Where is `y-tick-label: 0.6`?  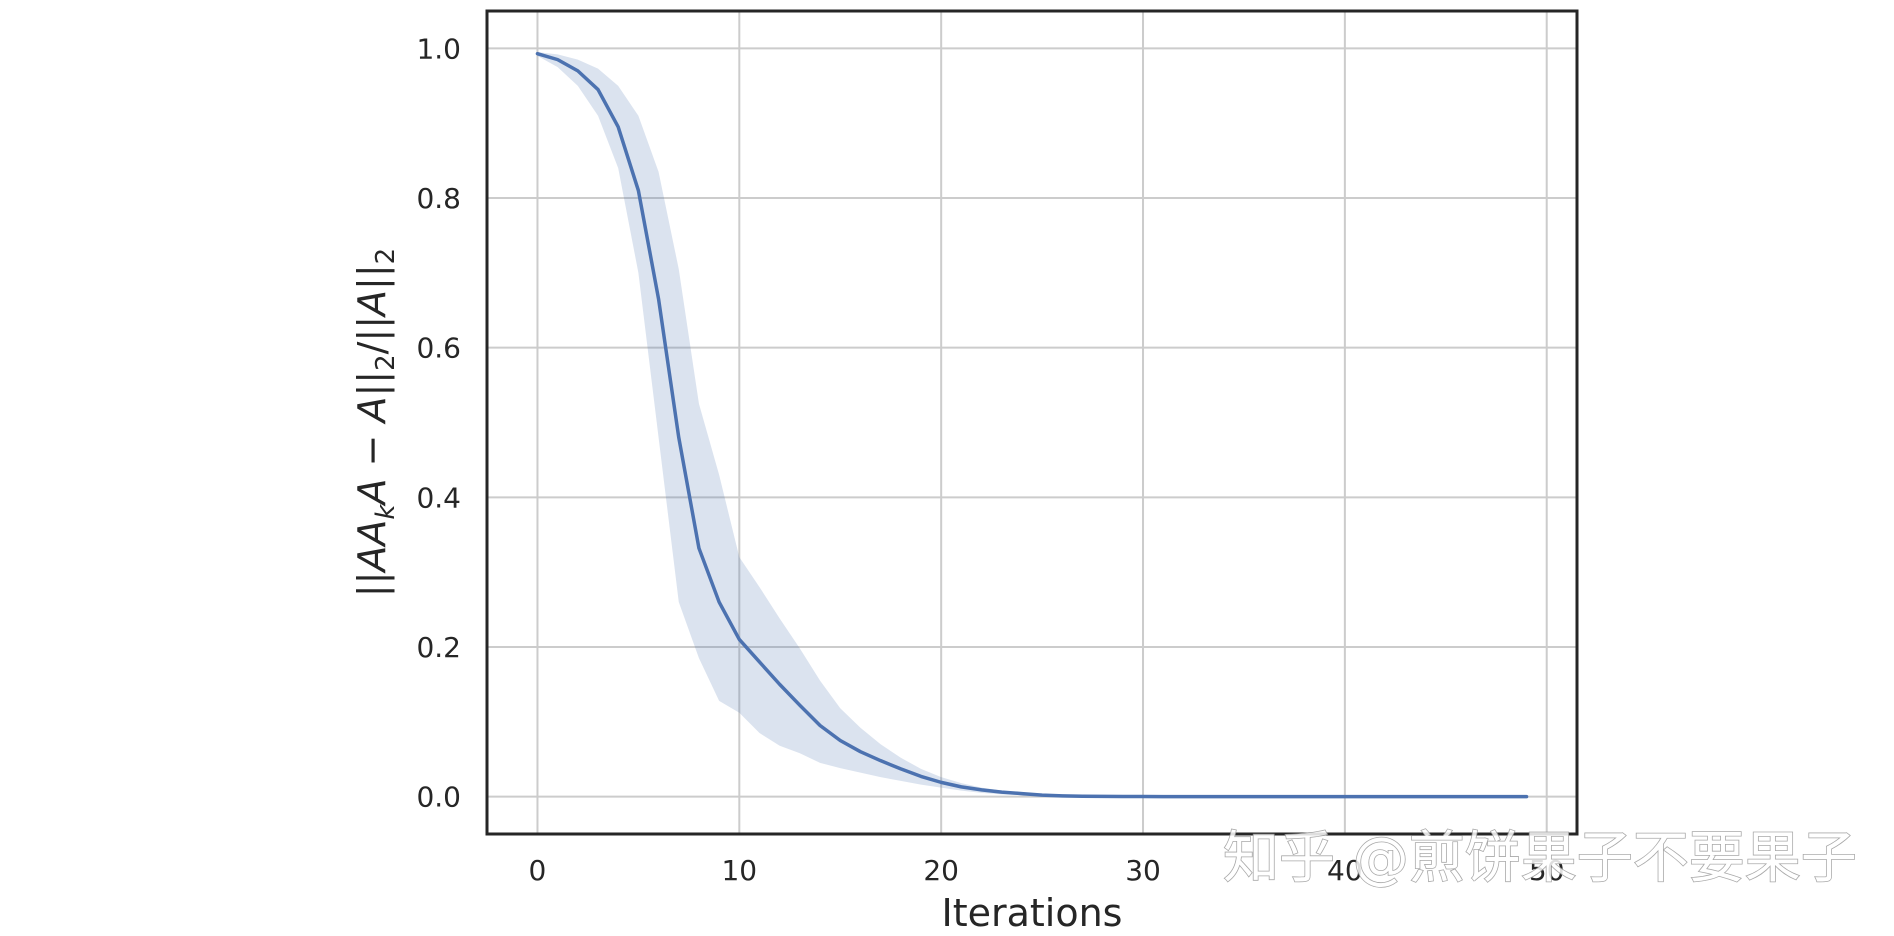
y-tick-label: 0.6 is located at coordinates (438, 348).